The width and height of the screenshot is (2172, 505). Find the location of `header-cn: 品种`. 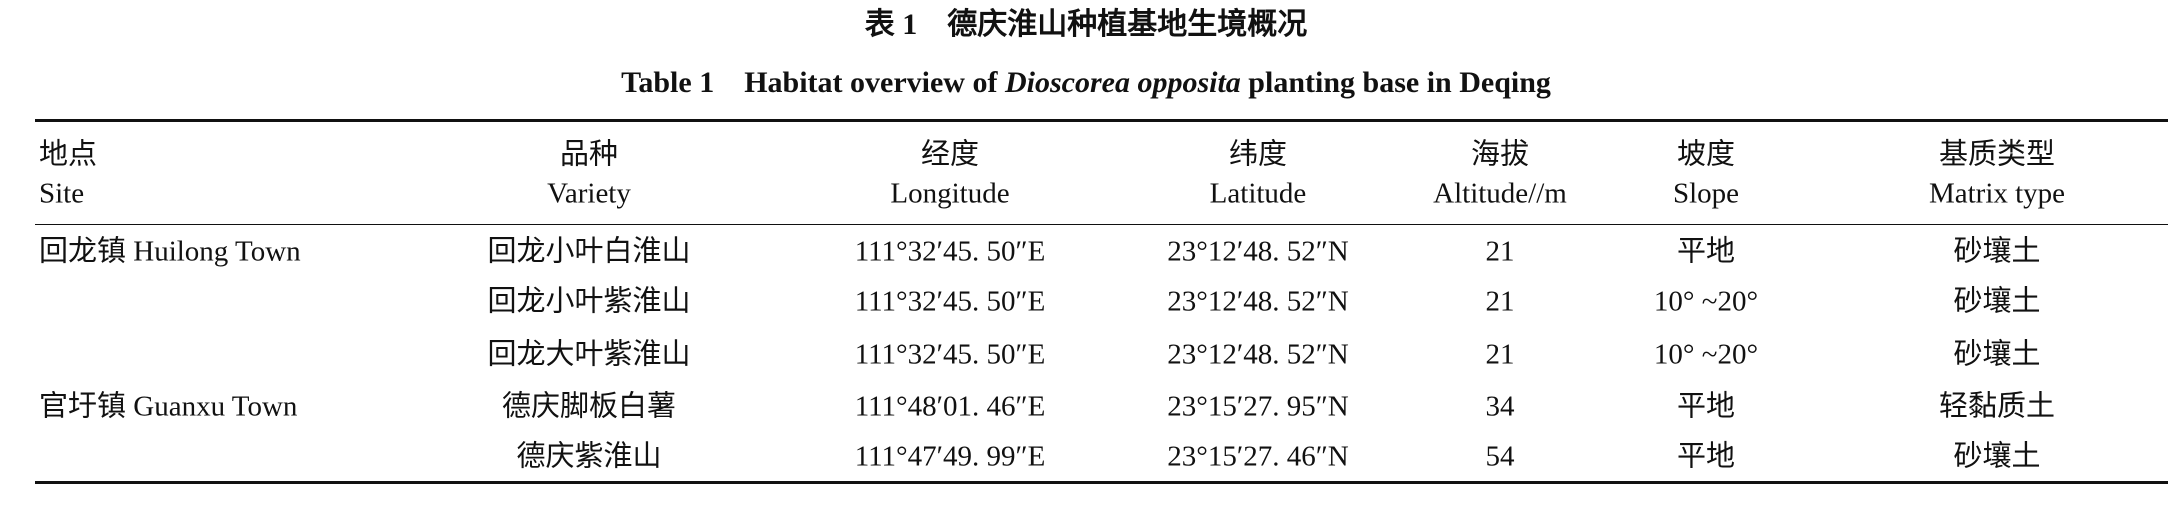

header-cn: 品种 is located at coordinates (589, 154).